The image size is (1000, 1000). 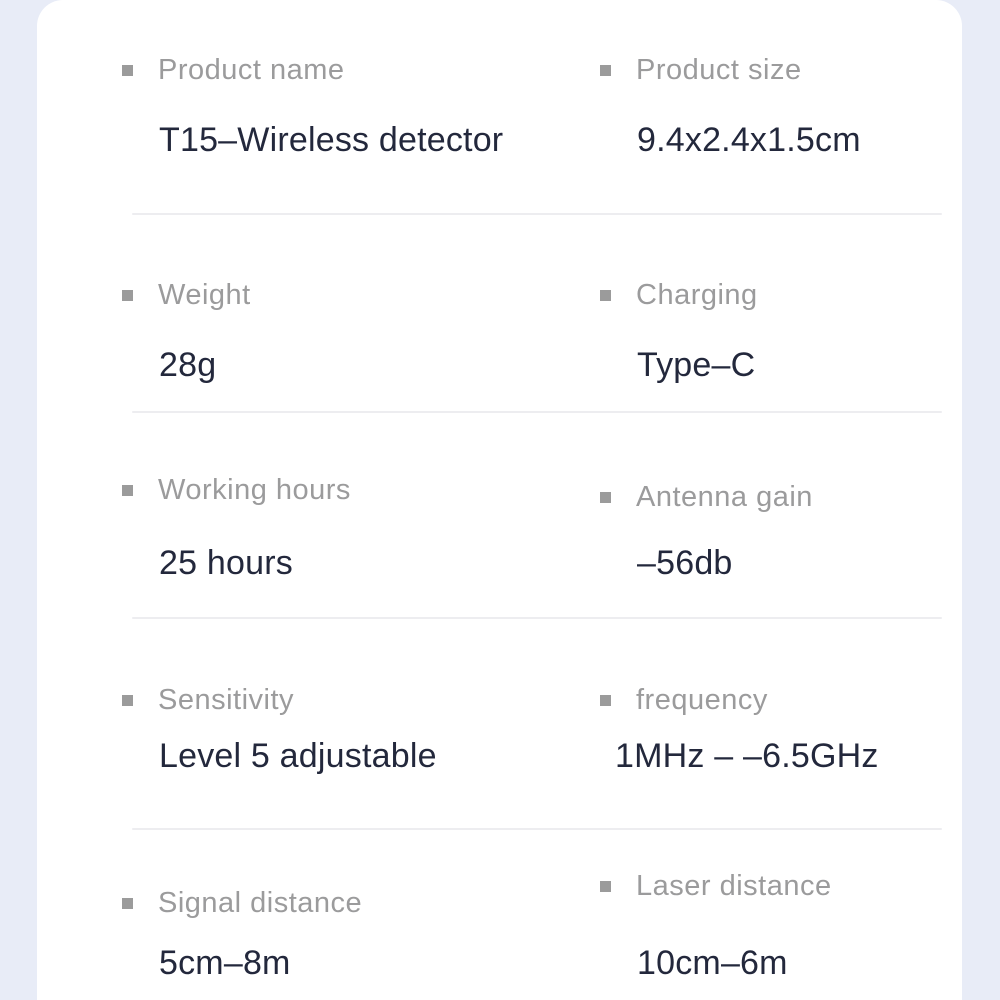 I want to click on spec-value: 28g, so click(x=188, y=365).